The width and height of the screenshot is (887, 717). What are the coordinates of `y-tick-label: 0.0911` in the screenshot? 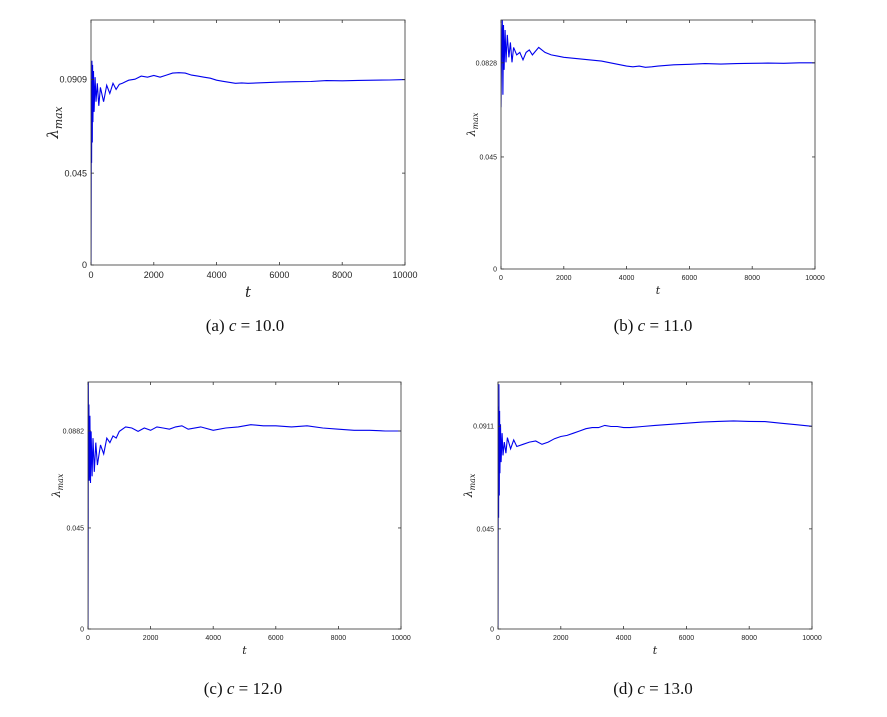 It's located at (483, 427).